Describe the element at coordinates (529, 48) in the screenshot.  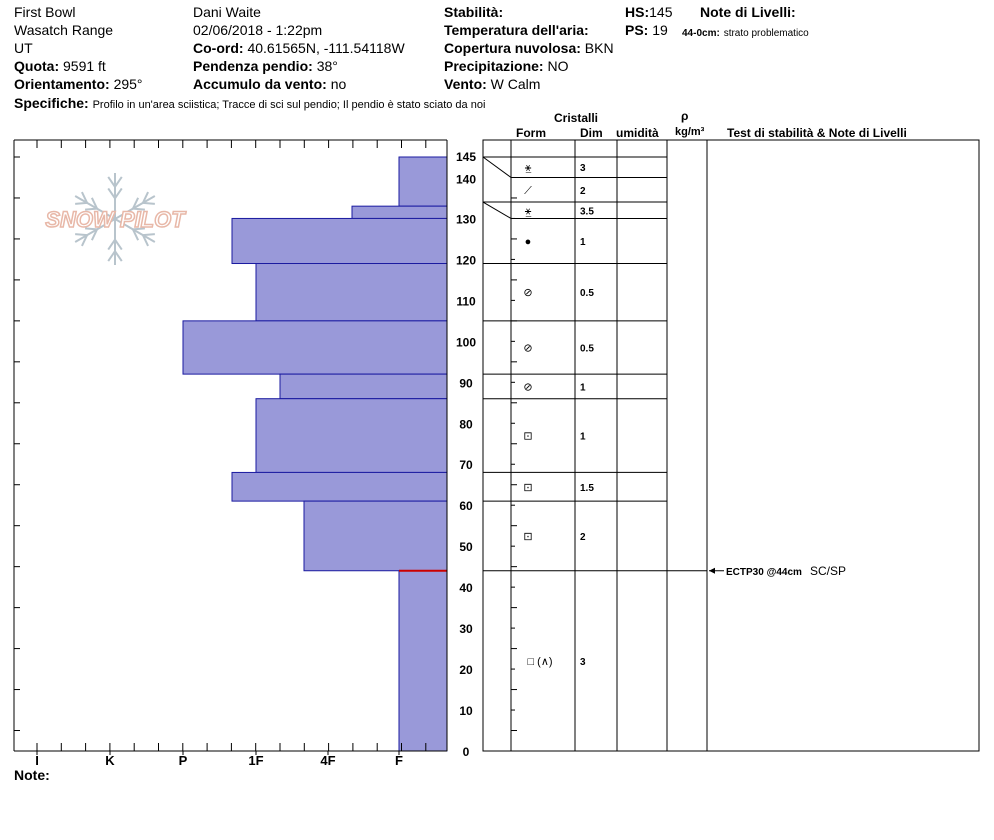
I see `cloud-cover: Copertura nuvolosa: BKN` at that location.